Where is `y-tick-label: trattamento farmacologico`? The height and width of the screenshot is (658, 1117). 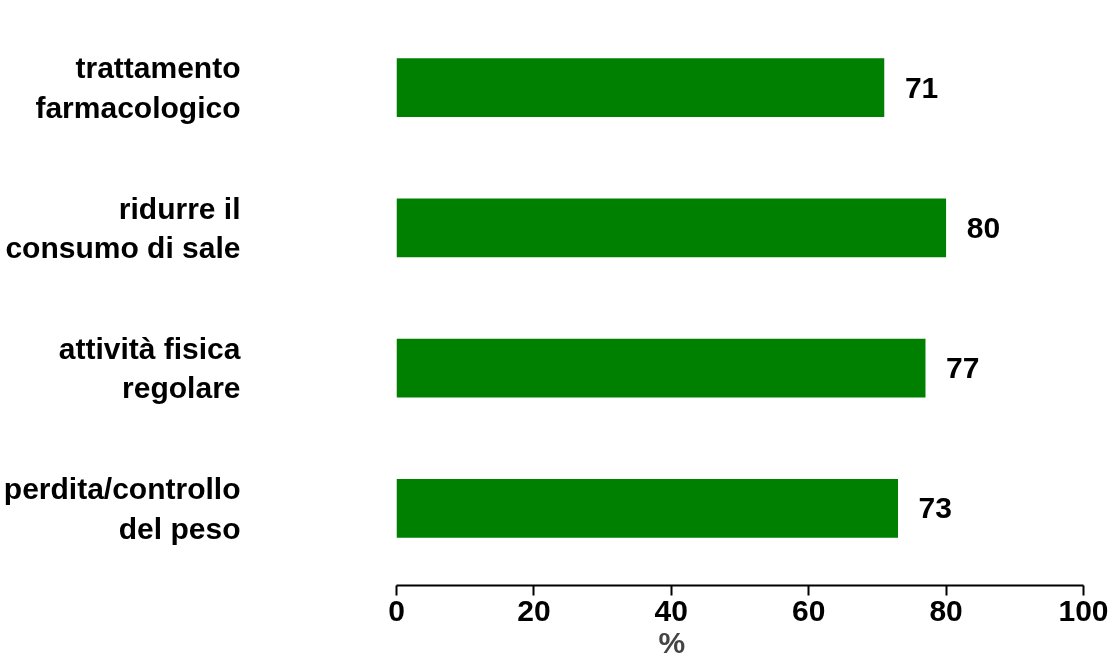 y-tick-label: trattamento farmacologico is located at coordinates (138, 87).